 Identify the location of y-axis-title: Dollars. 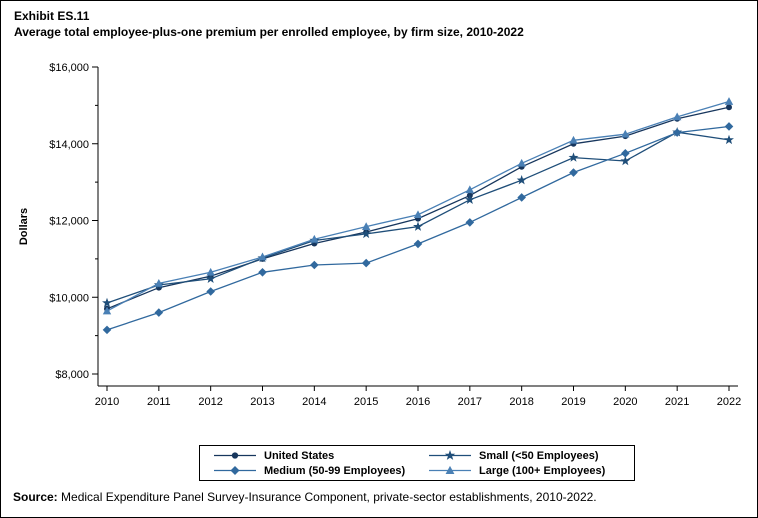
(24, 226).